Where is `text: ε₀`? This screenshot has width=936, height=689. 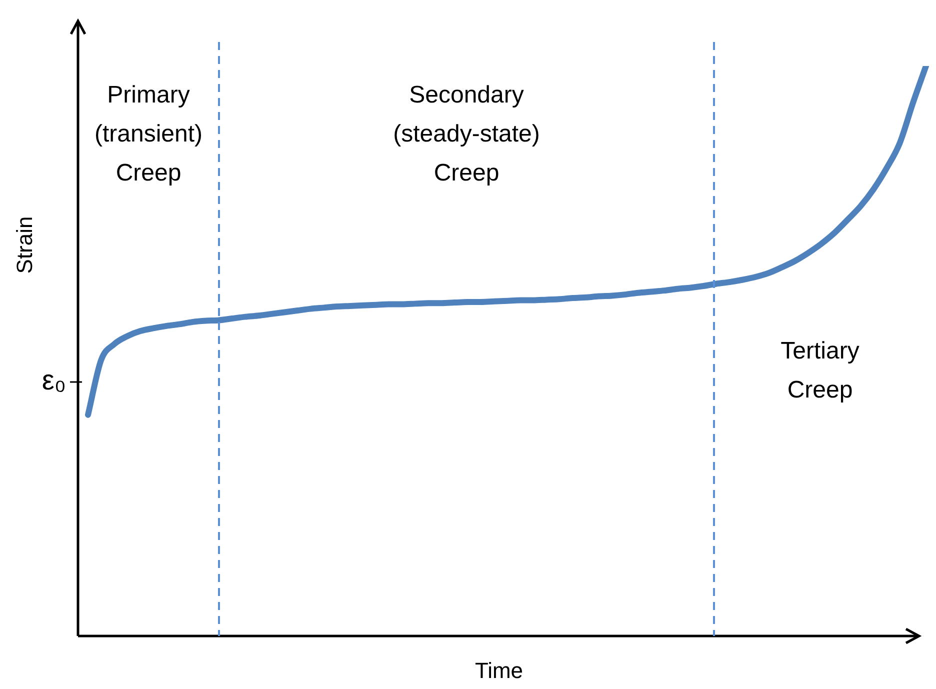 text: ε₀ is located at coordinates (54, 380).